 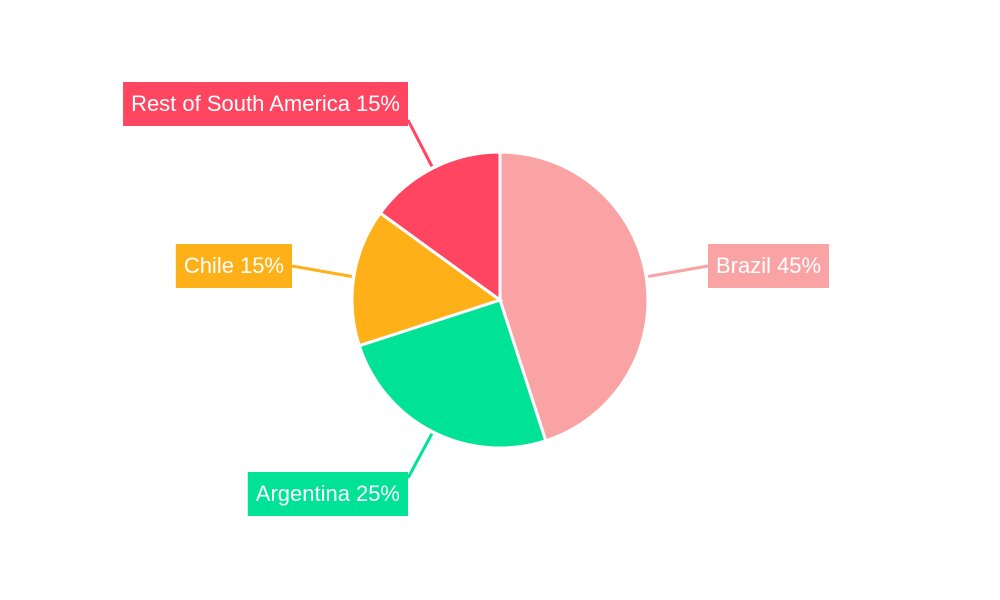 I want to click on label-category: Argentina, so click(x=303, y=493).